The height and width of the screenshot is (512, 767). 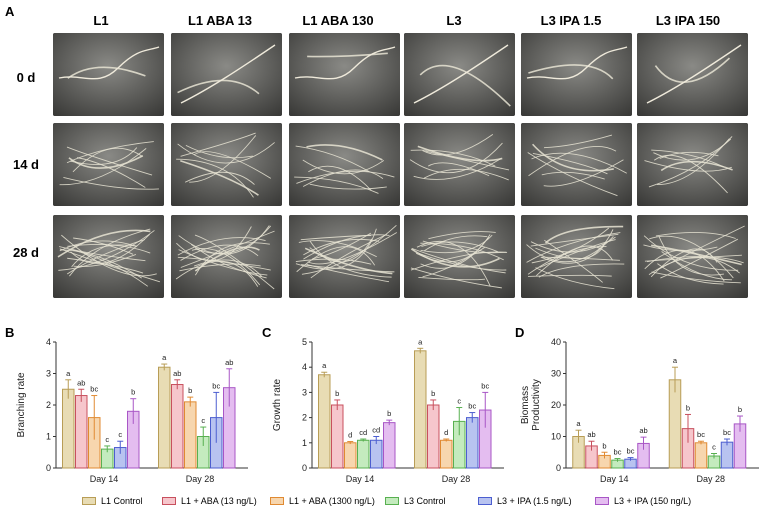 I want to click on y-tick-label: 3, so click(x=304, y=392).